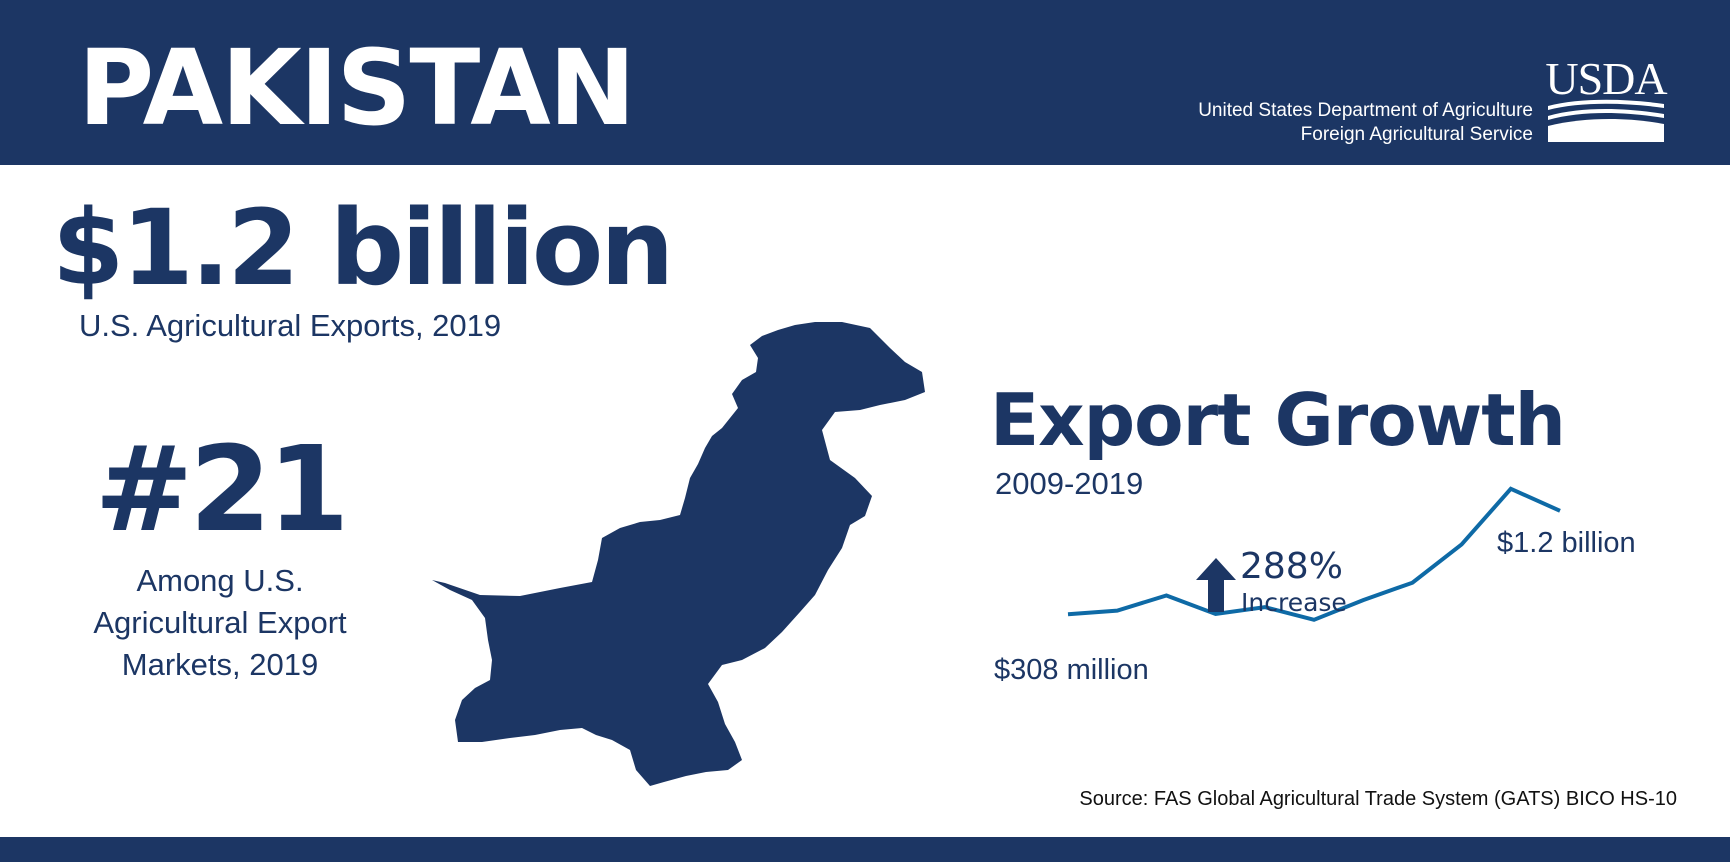 The height and width of the screenshot is (862, 1730). Describe the element at coordinates (1216, 585) in the screenshot. I see `up-arrow-icon` at that location.